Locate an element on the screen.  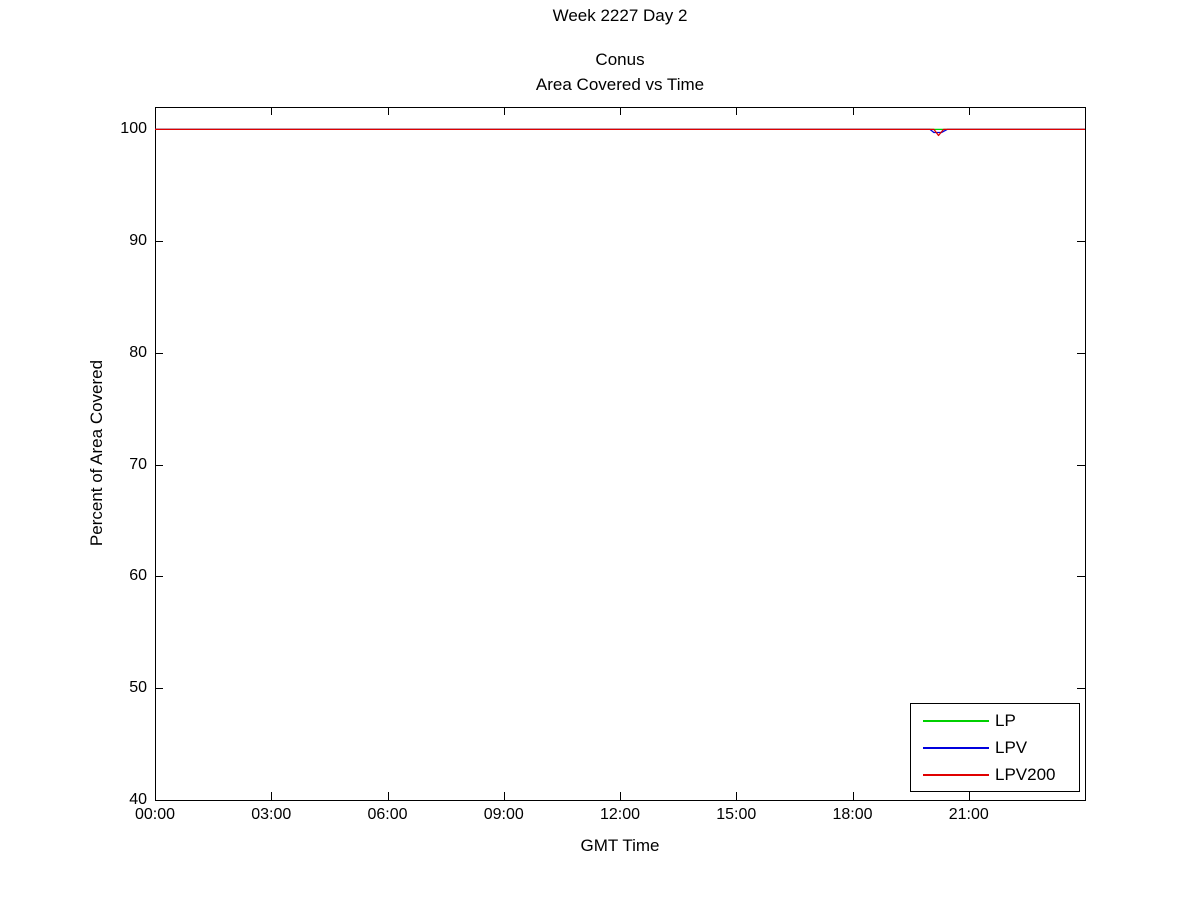
legend-entry-label: LPV200 is located at coordinates (1025, 774).